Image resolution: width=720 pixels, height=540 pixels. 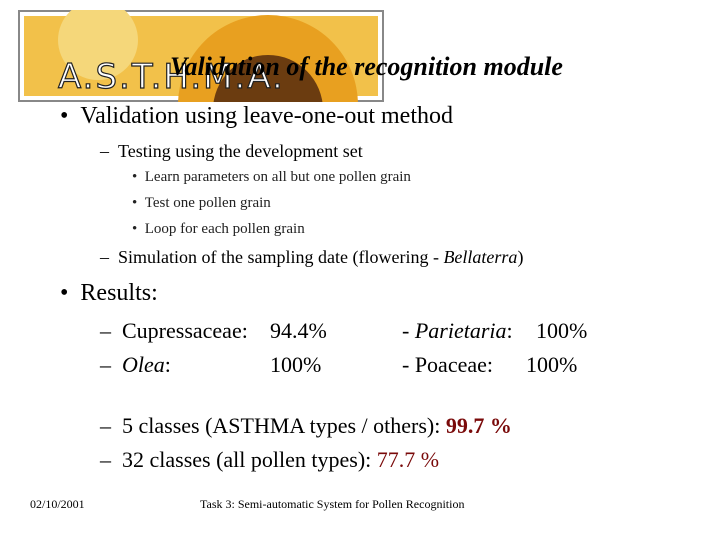 I want to click on result: – Cupressaceae:, so click(x=174, y=330).